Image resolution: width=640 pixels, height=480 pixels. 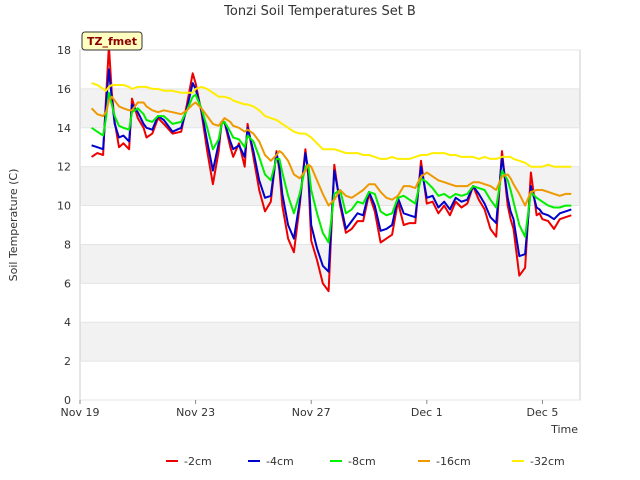 What do you see at coordinates (564, 429) in the screenshot?
I see `x-axis-label: Time` at bounding box center [564, 429].